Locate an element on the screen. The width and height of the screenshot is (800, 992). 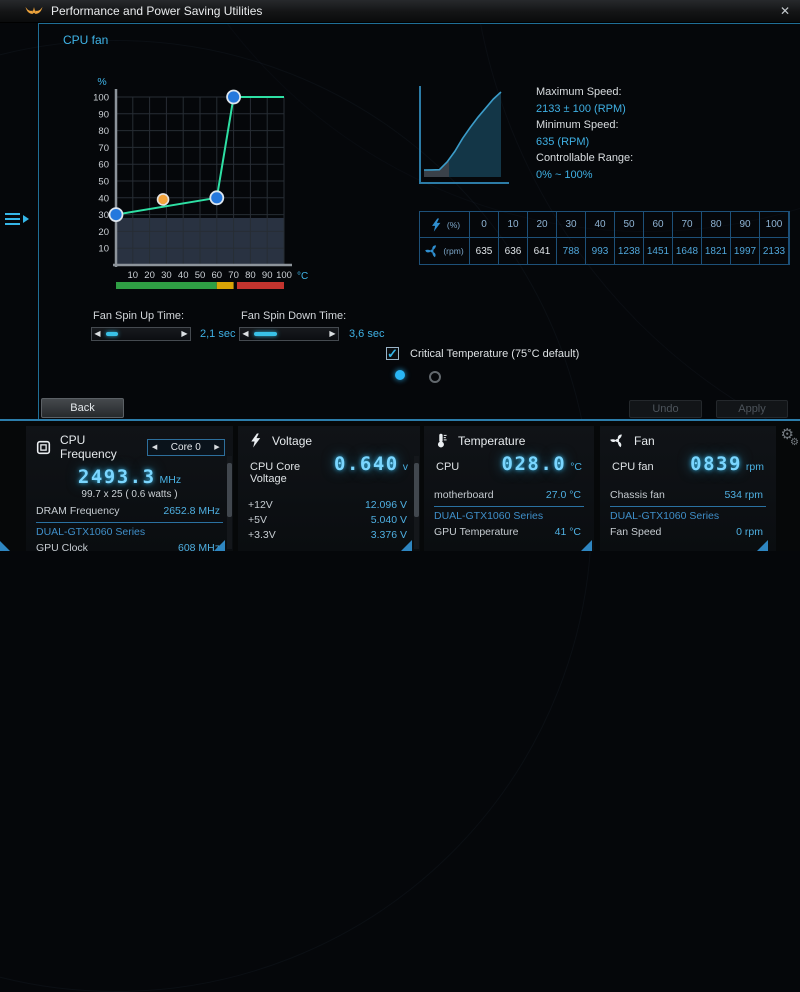
core-next-arrow-icon: ▶ is located at coordinates (217, 447).